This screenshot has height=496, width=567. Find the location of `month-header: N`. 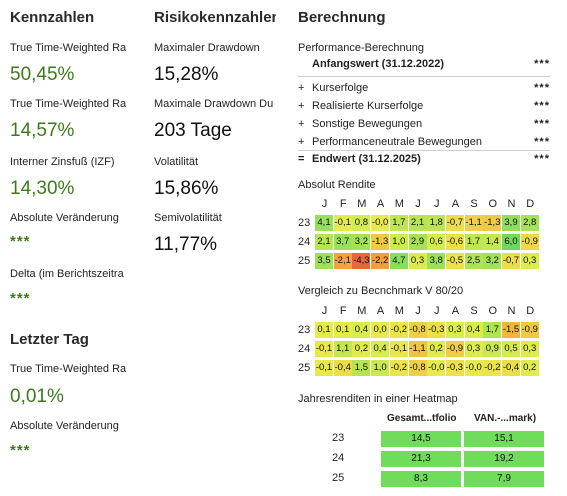

month-header: N is located at coordinates (511, 204).